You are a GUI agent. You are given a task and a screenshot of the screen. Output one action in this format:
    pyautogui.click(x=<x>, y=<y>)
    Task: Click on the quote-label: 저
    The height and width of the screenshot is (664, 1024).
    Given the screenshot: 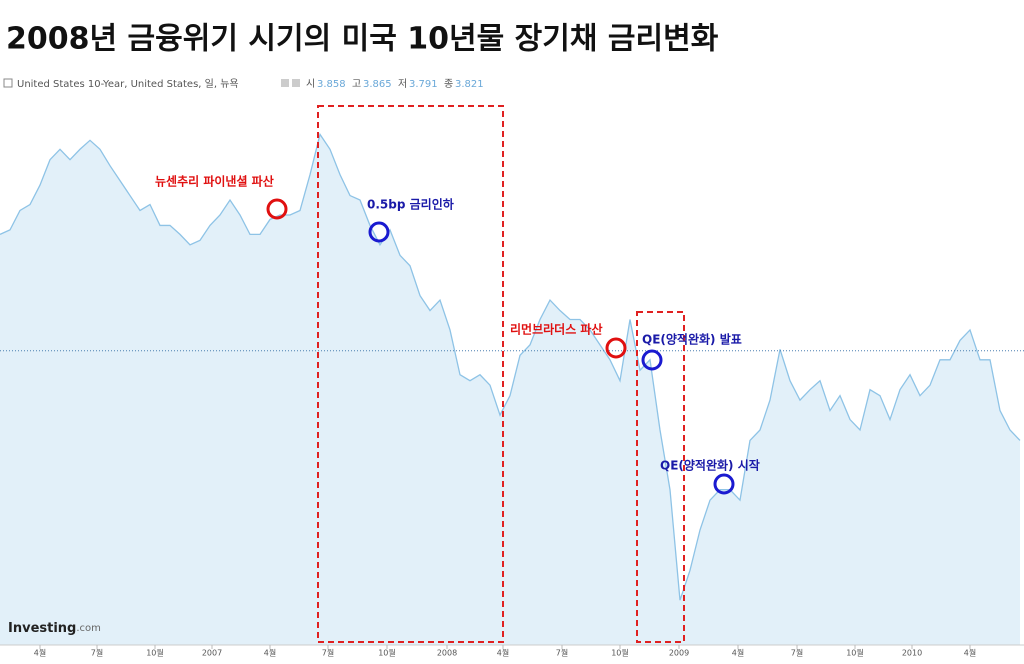 What is the action you would take?
    pyautogui.click(x=402, y=84)
    